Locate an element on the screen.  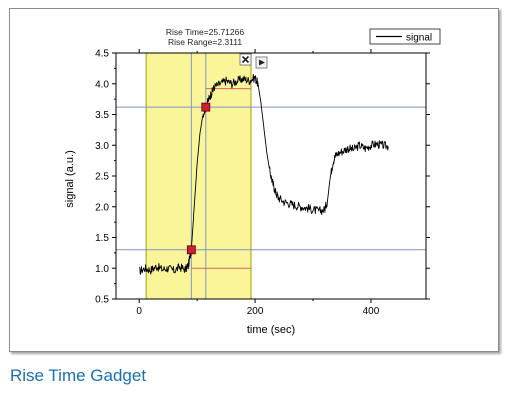
gadget-close-button is located at coordinates (245, 59).